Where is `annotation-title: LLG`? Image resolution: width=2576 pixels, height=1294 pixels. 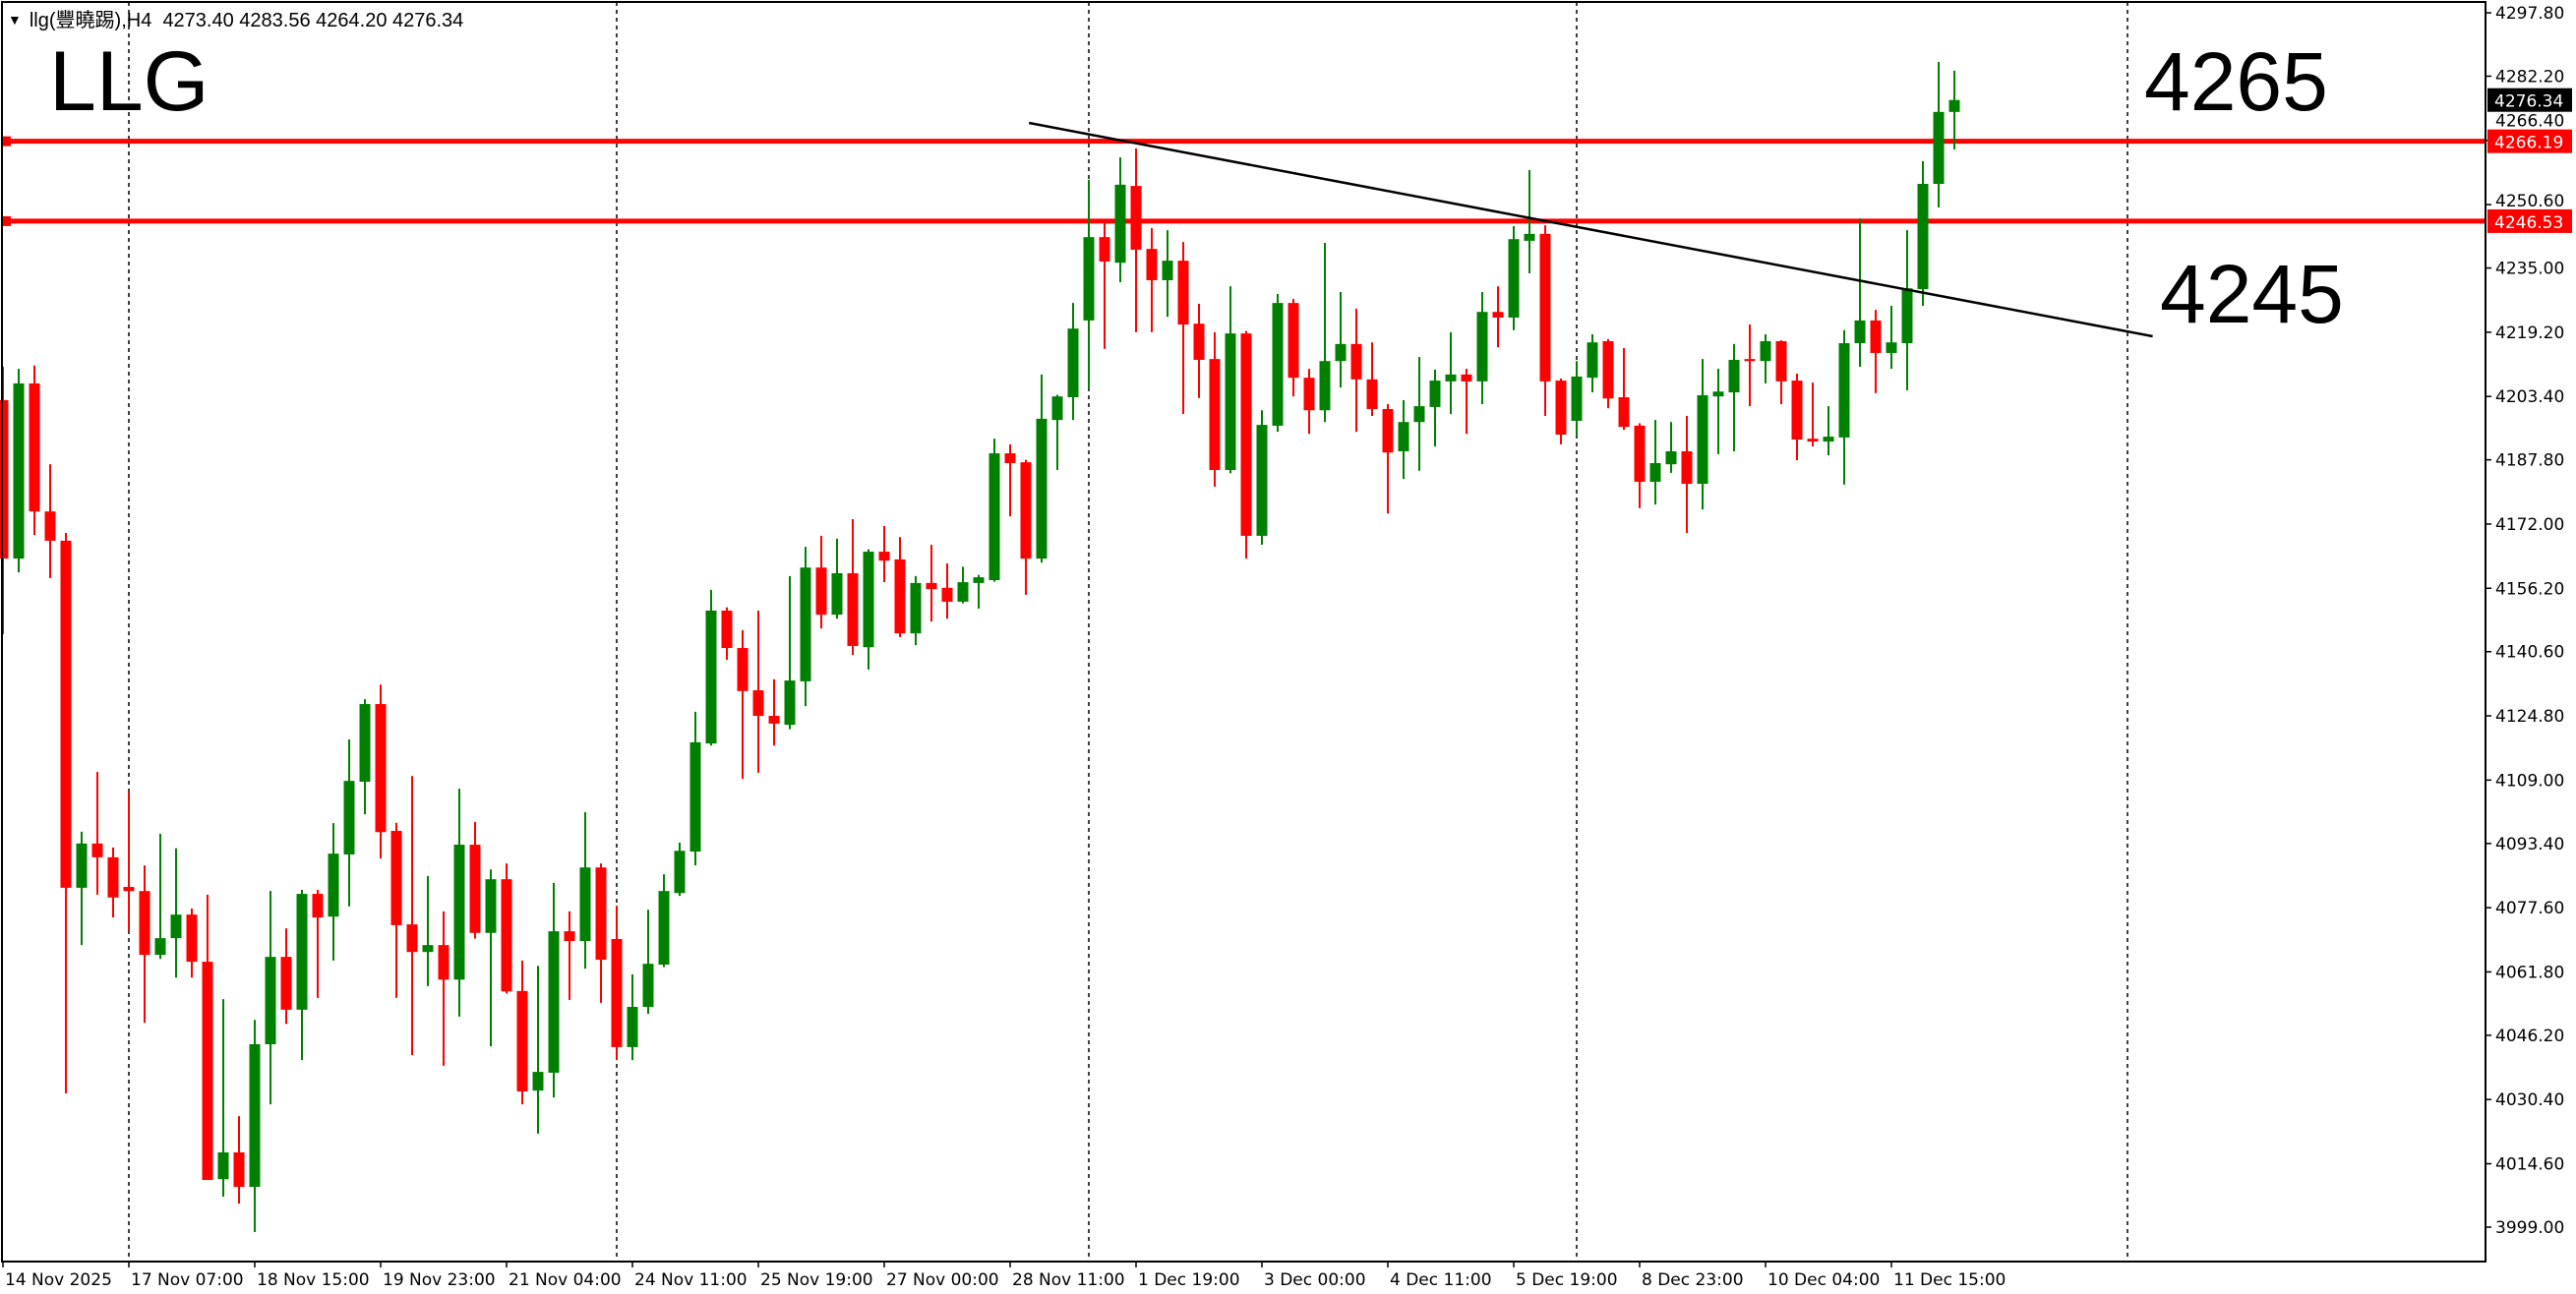
annotation-title: LLG is located at coordinates (130, 81).